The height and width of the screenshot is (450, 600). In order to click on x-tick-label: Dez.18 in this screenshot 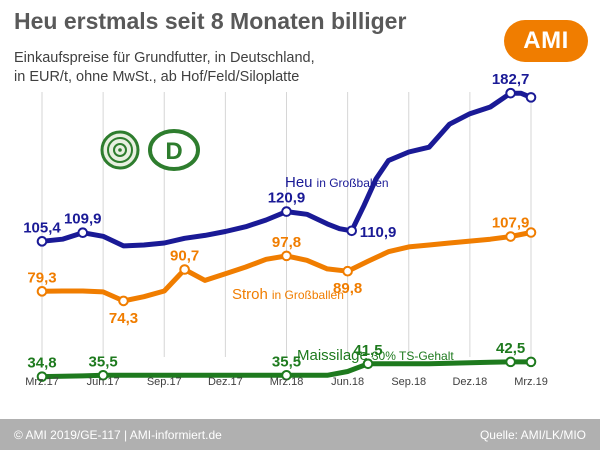, I will do `click(469, 382)`.